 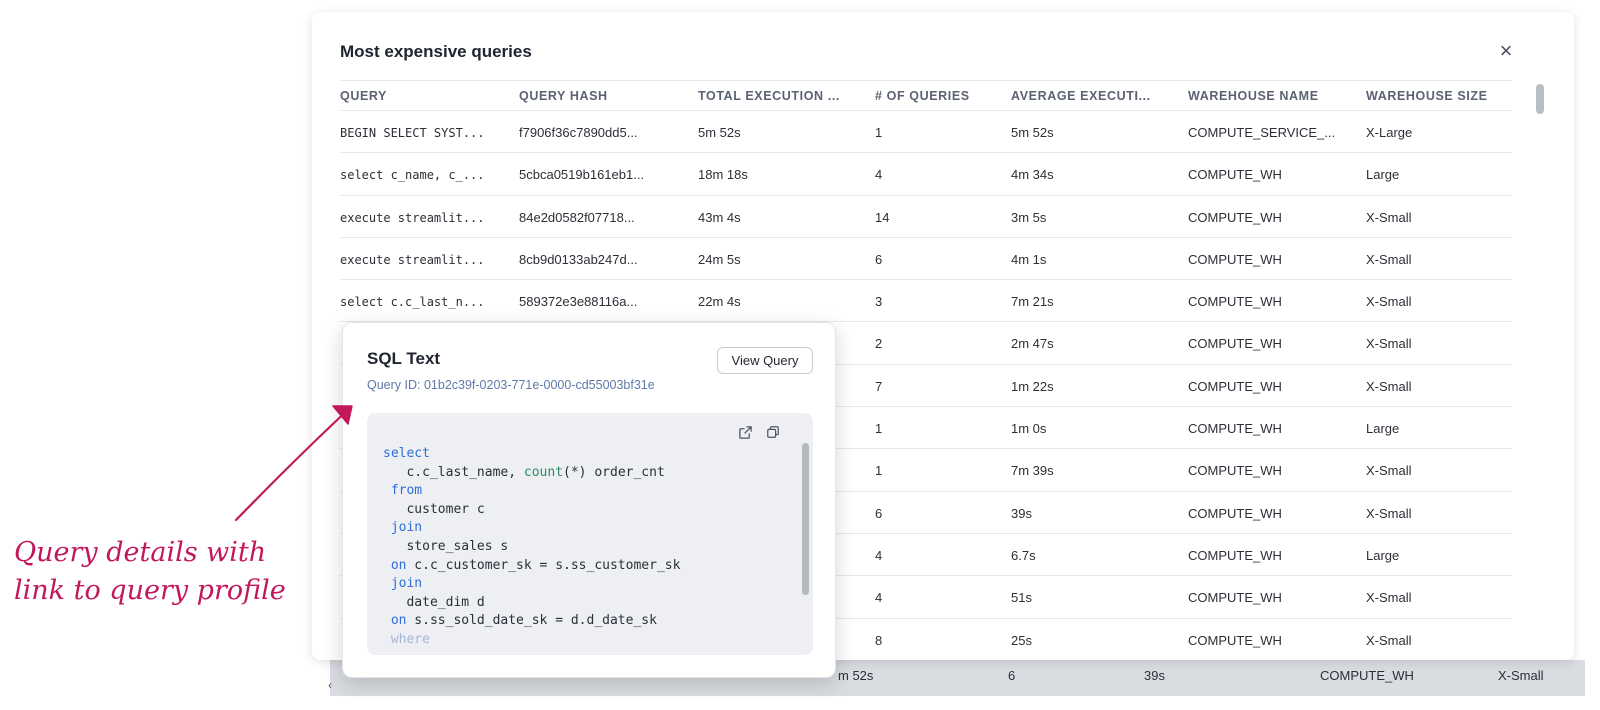 I want to click on table-cell: 24m 5s, so click(x=719, y=259).